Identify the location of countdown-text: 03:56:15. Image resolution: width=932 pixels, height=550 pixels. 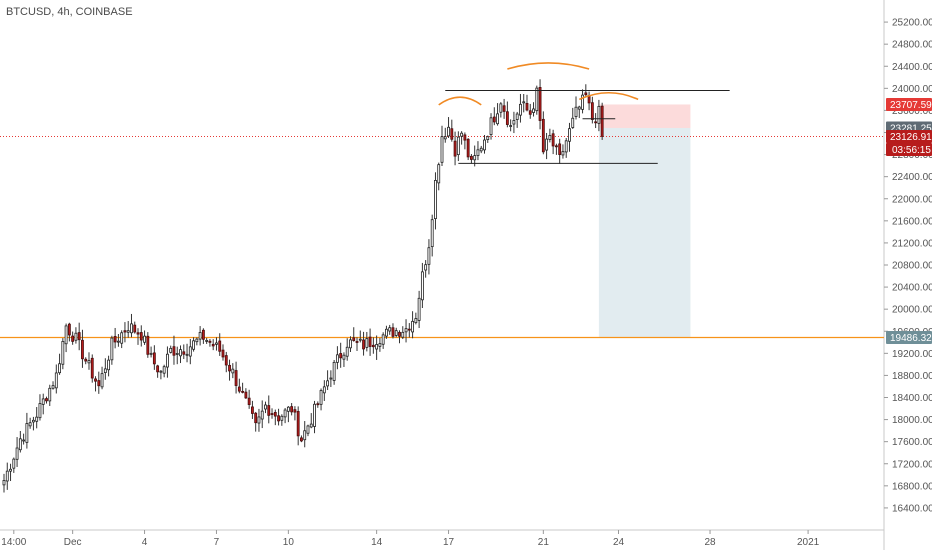
(911, 150).